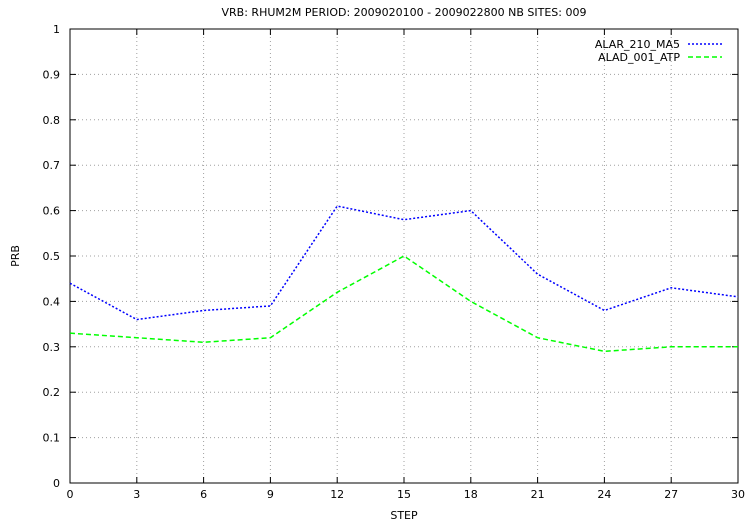  What do you see at coordinates (203, 494) in the screenshot?
I see `x-tick-label: 6` at bounding box center [203, 494].